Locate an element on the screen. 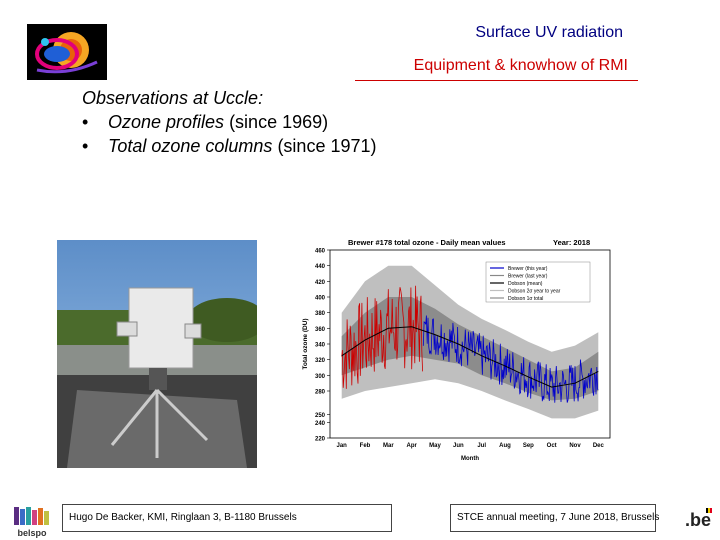  y-axis-label: Total ozone (DU) is located at coordinates (305, 343).